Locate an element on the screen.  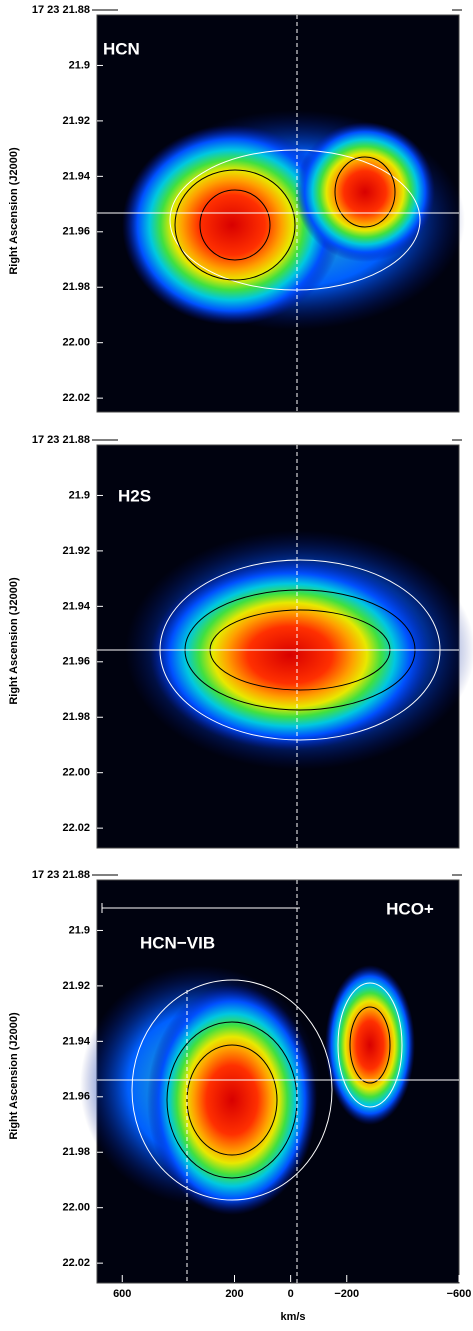
x-tick-label: −600 is located at coordinates (459, 1294).